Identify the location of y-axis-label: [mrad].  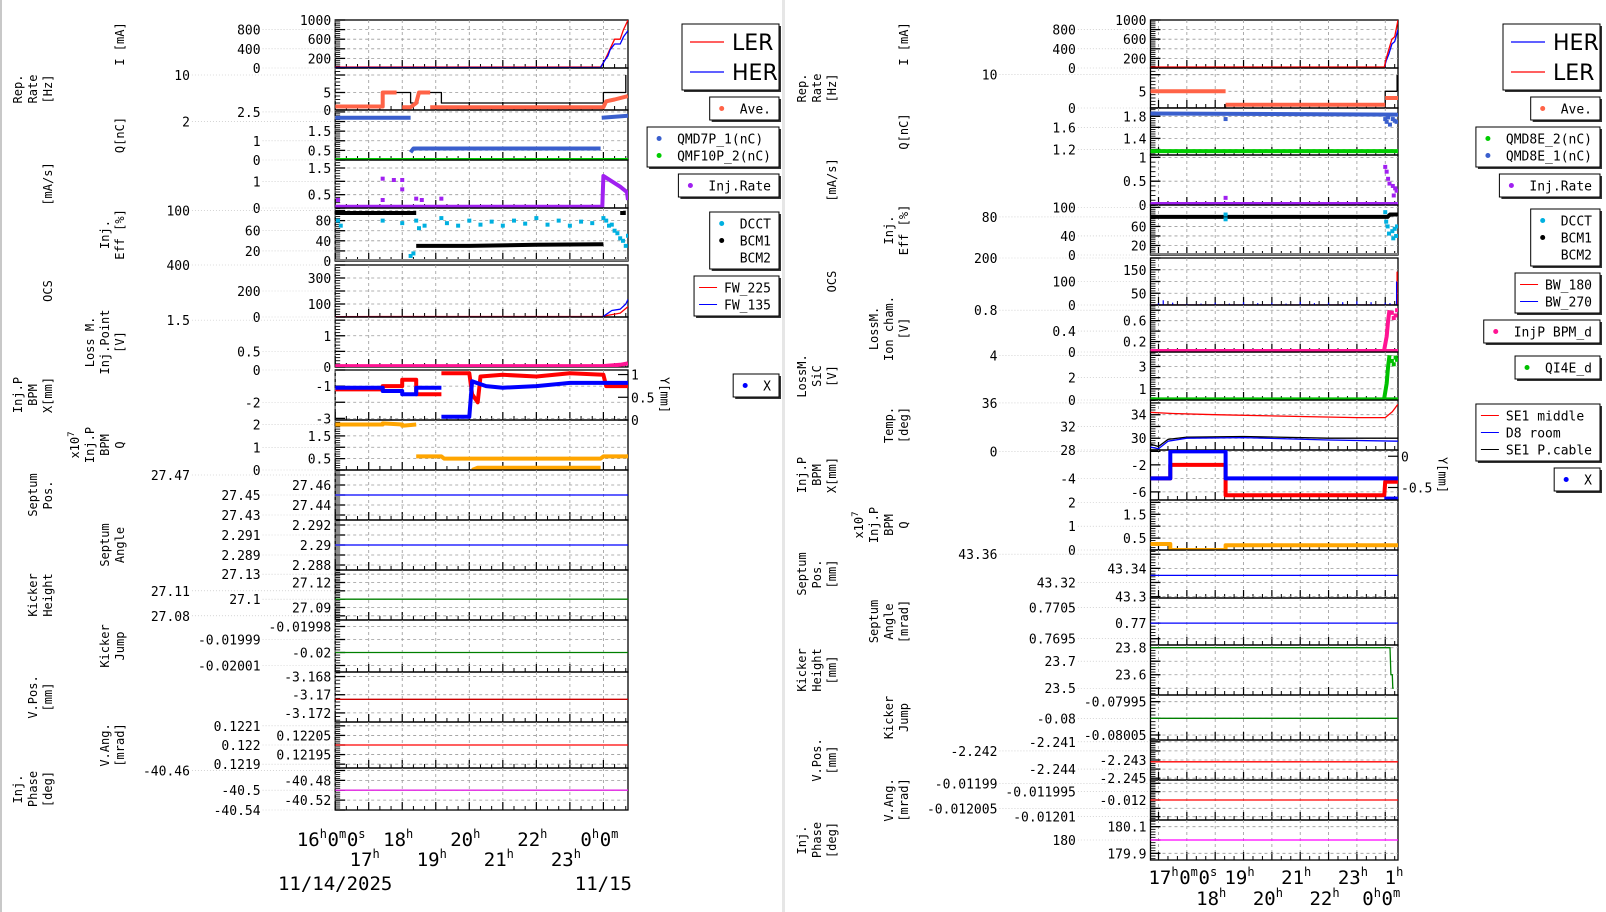
(120, 744).